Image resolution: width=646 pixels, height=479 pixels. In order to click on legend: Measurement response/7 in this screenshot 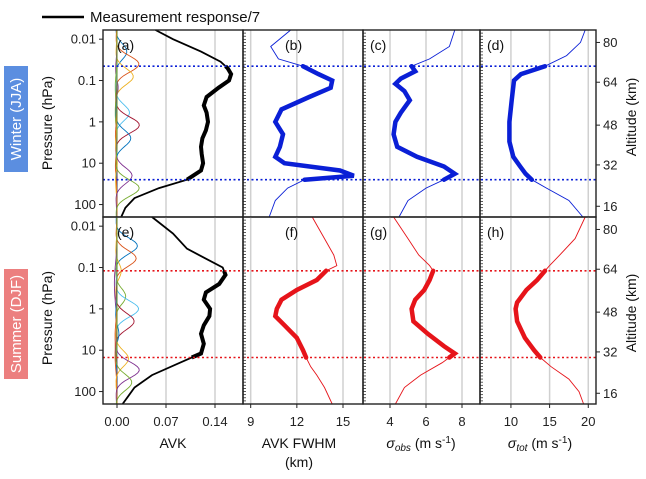, I will do `click(151, 17)`.